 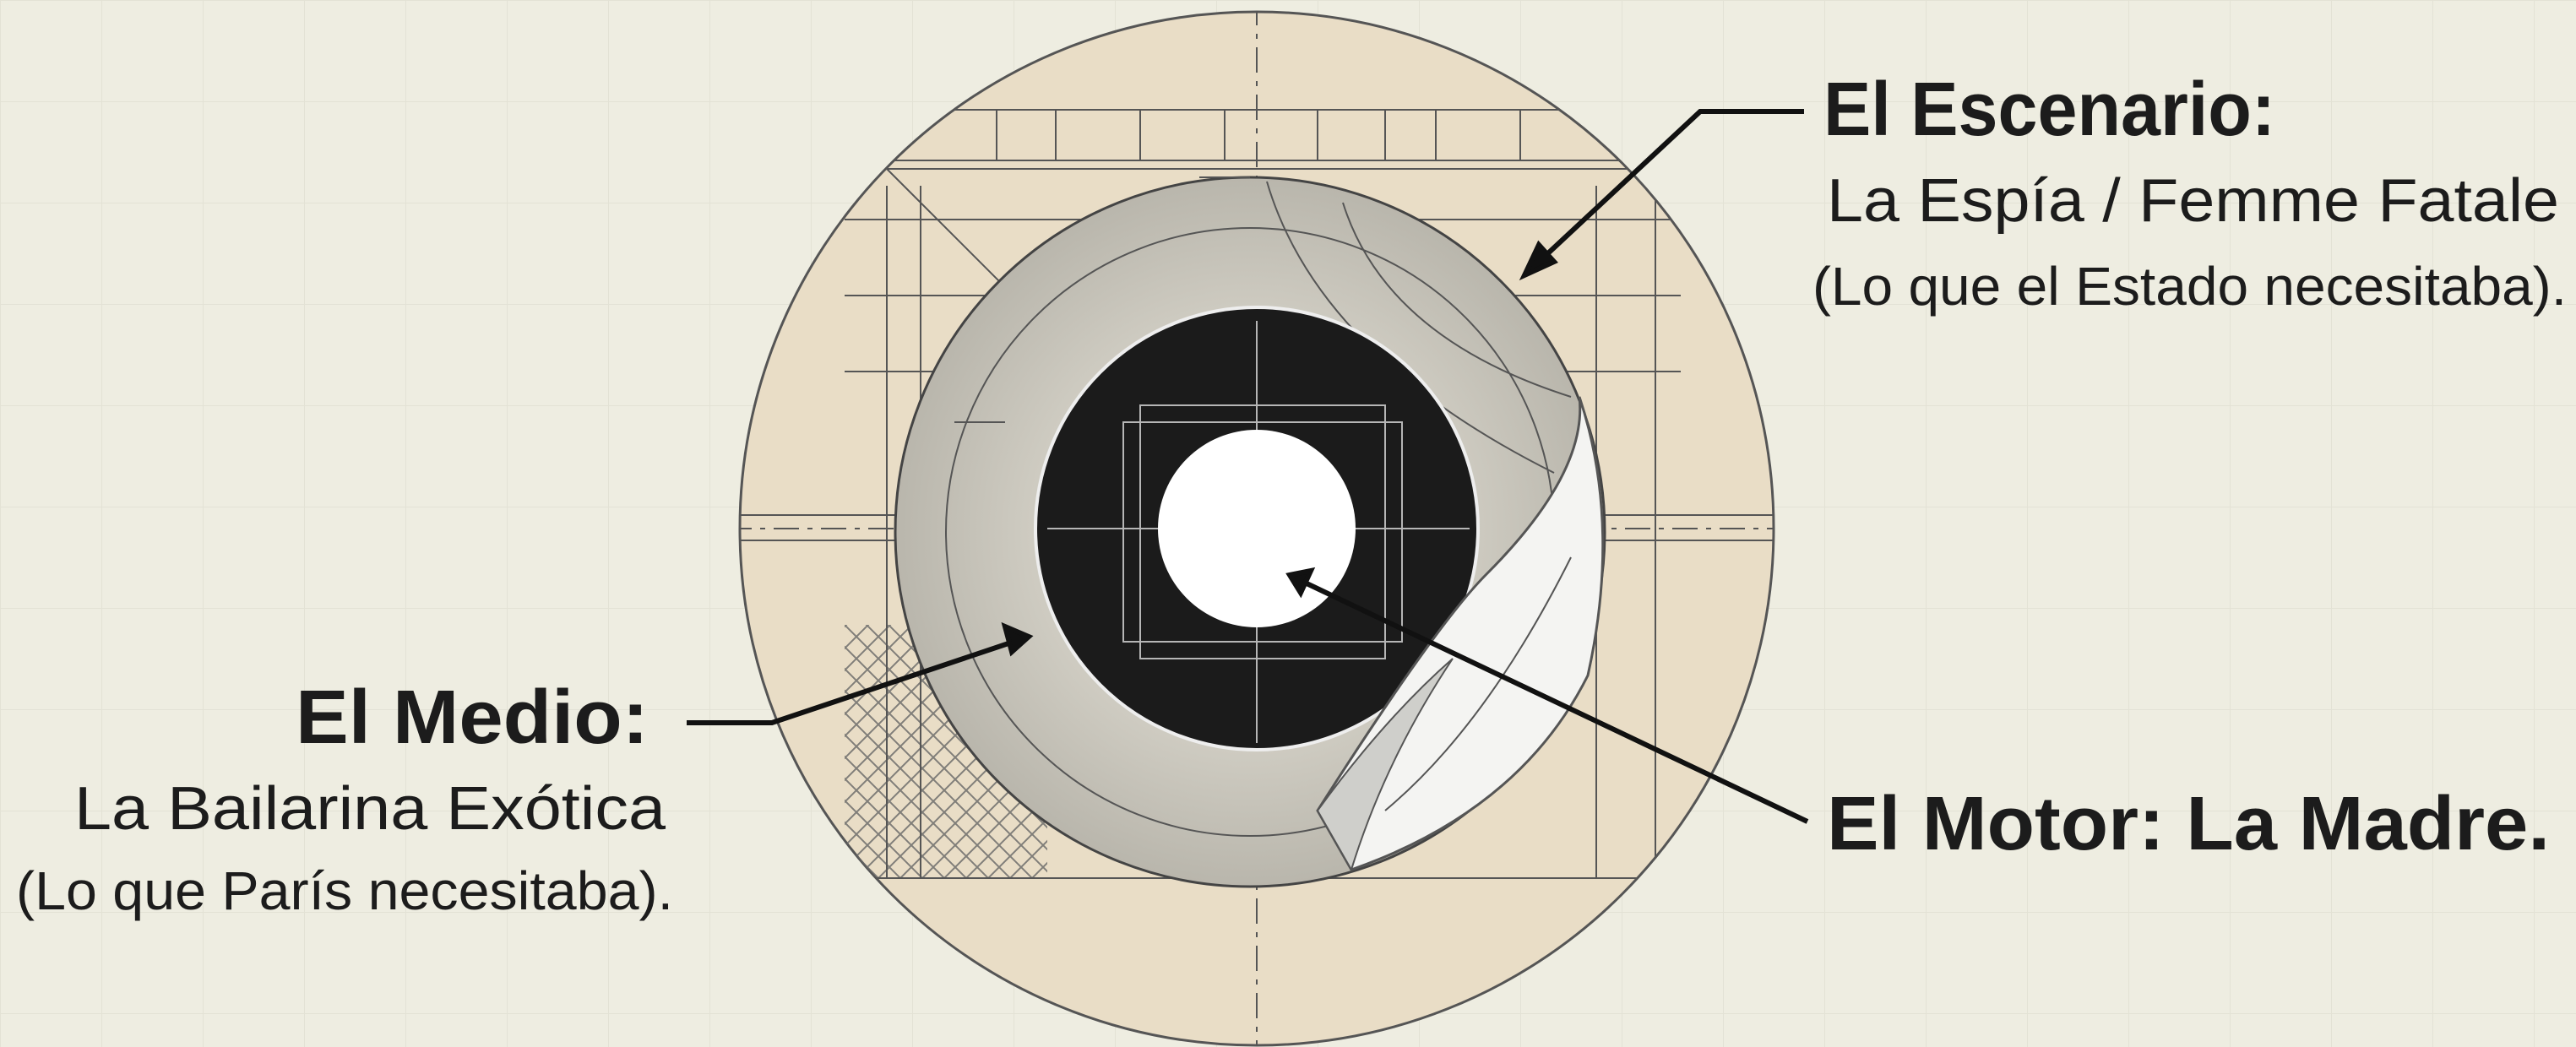 I want to click on label-title: El Motor: La Madre., so click(x=2188, y=824).